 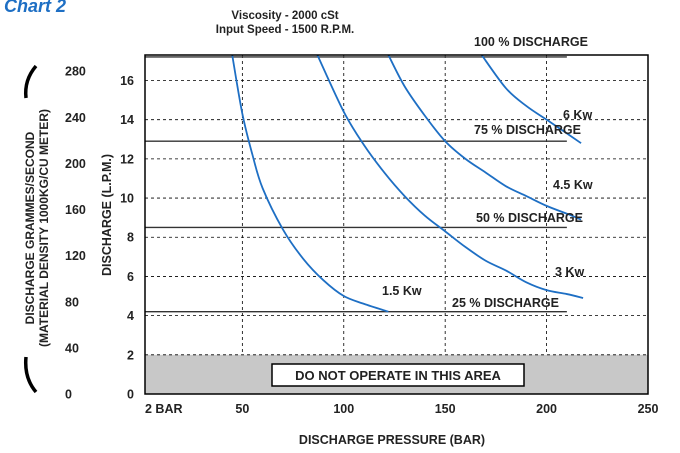 What do you see at coordinates (75, 233) in the screenshot?
I see `y2-tick-labels: 0 40 80 120 160 200 240 280` at bounding box center [75, 233].